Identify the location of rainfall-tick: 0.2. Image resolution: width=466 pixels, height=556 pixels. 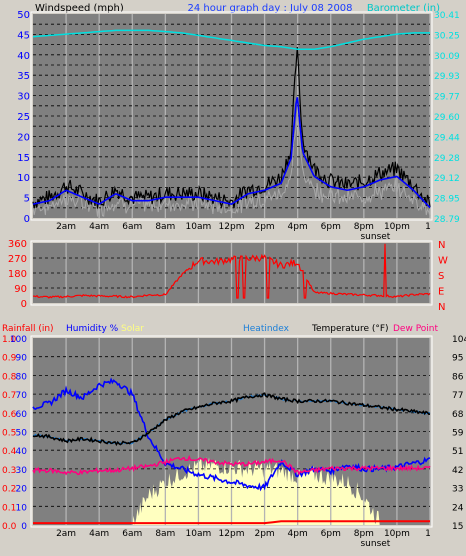
(9, 490).